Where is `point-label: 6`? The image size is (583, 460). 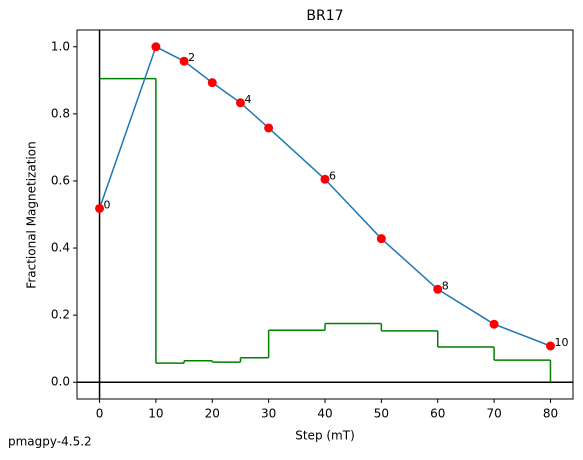 point-label: 6 is located at coordinates (332, 175).